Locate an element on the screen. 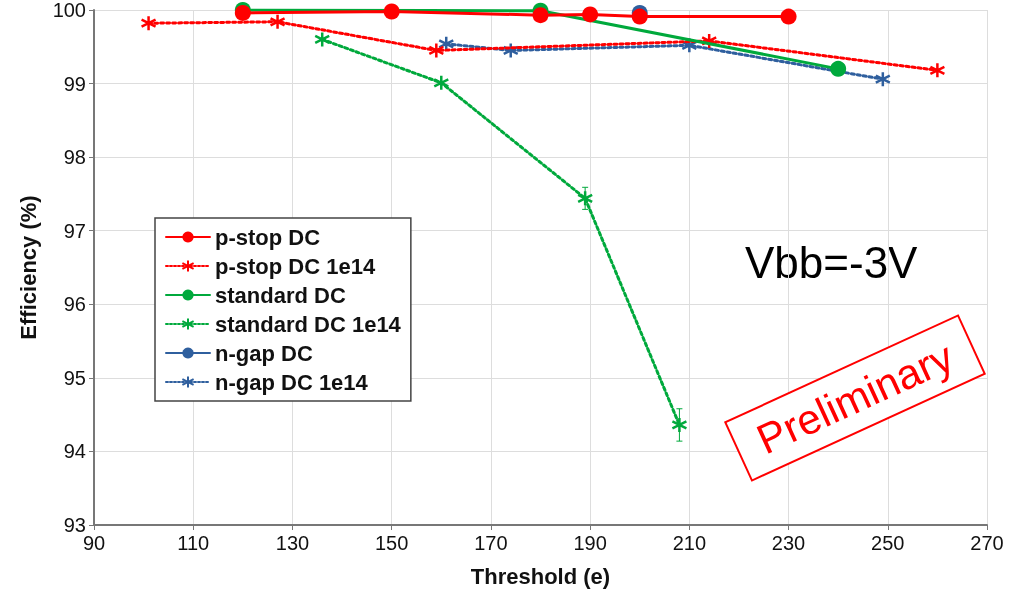 The height and width of the screenshot is (598, 1013). x-axis-title: Threshold (e) is located at coordinates (540, 576).